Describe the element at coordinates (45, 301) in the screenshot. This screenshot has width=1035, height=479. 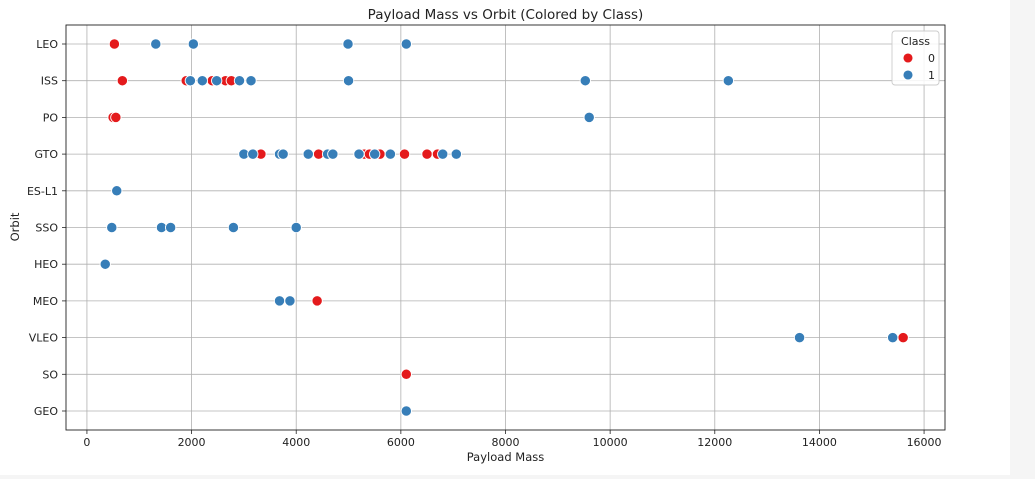
I see `y-tick-label: MEO` at that location.